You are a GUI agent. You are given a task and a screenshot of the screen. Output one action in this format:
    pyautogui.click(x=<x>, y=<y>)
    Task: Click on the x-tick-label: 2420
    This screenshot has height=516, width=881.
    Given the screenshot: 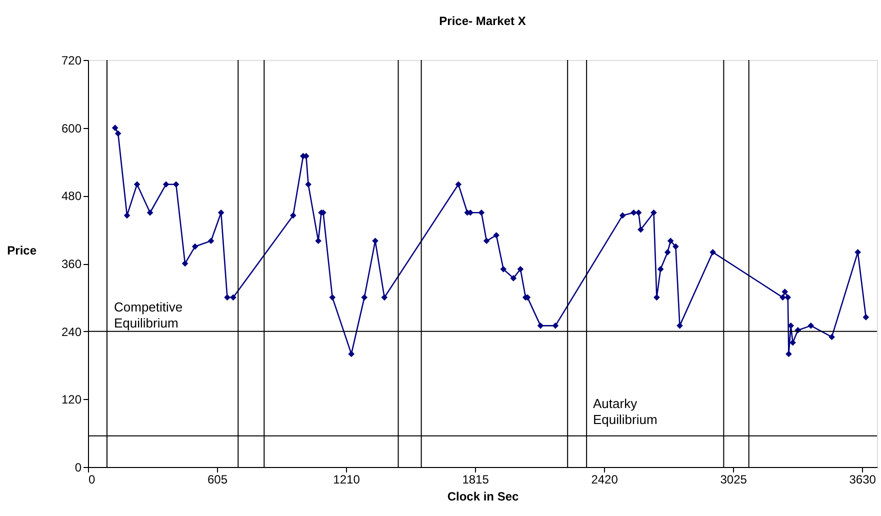 What is the action you would take?
    pyautogui.click(x=604, y=479)
    